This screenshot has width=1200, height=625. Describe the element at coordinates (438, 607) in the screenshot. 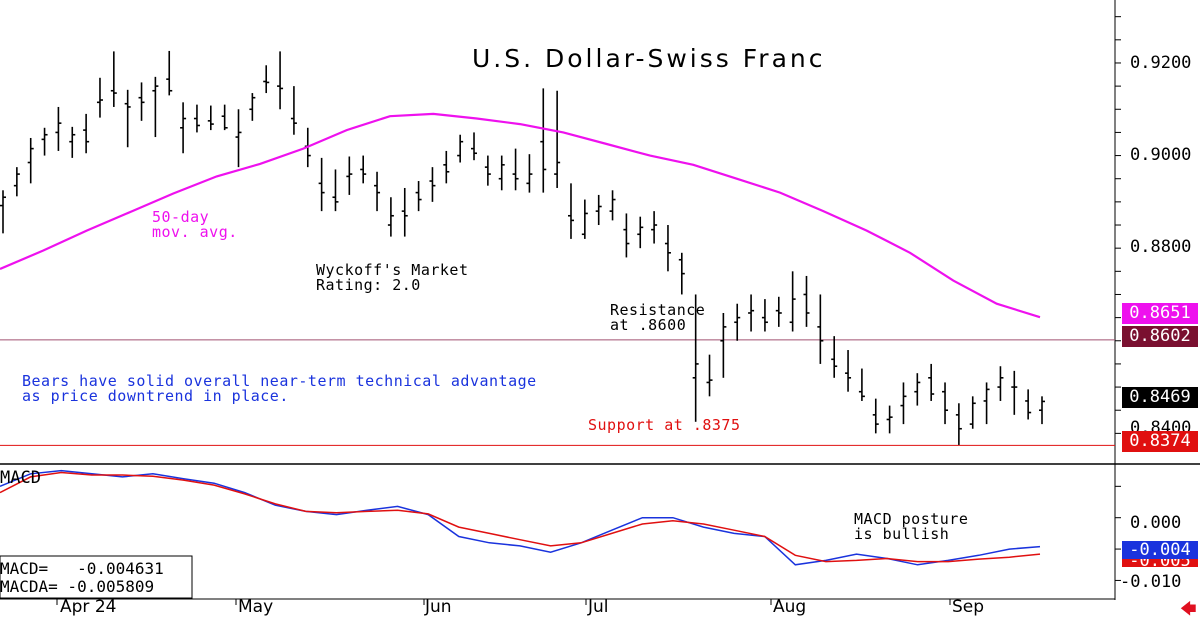

I see `x-tick-label: Jun` at that location.